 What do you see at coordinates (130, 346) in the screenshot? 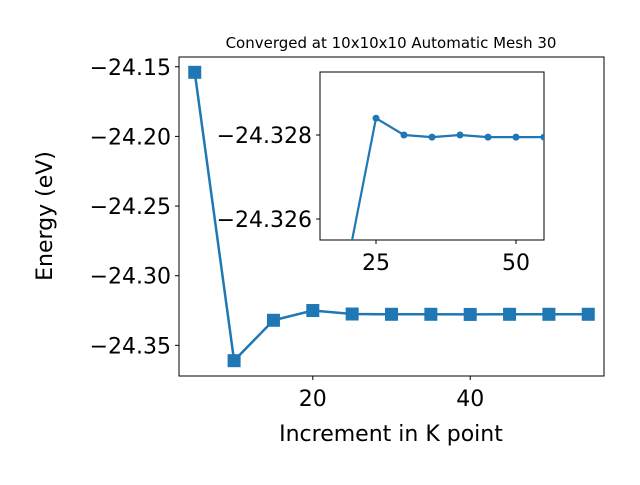
I see `main-y-tick-label: −24.35` at bounding box center [130, 346].